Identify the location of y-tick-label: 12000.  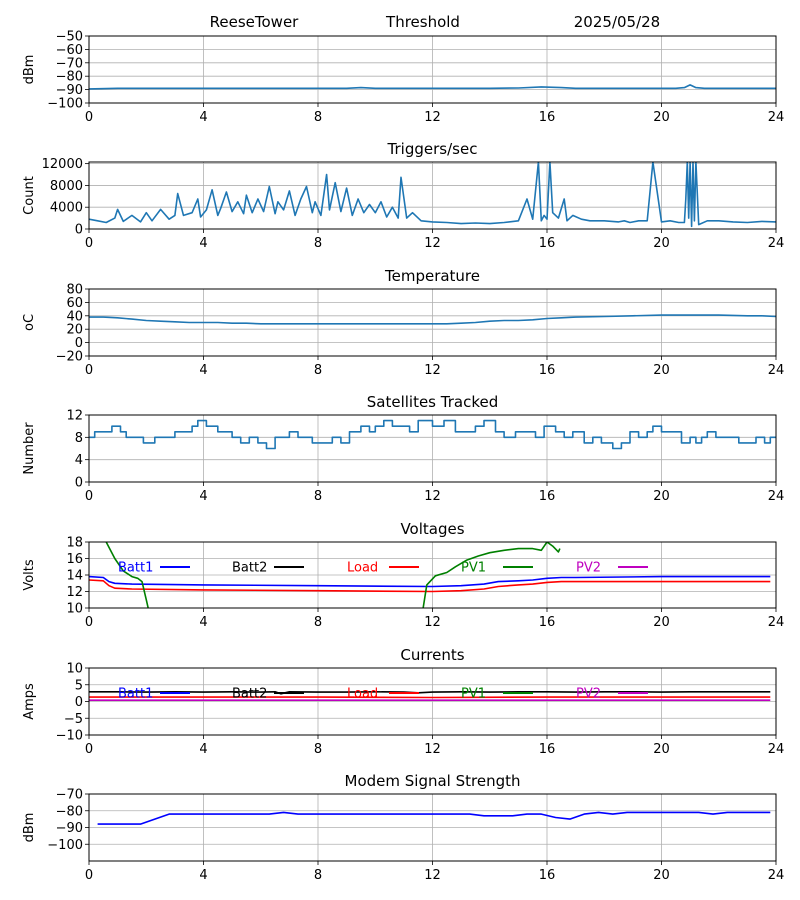
(62, 164).